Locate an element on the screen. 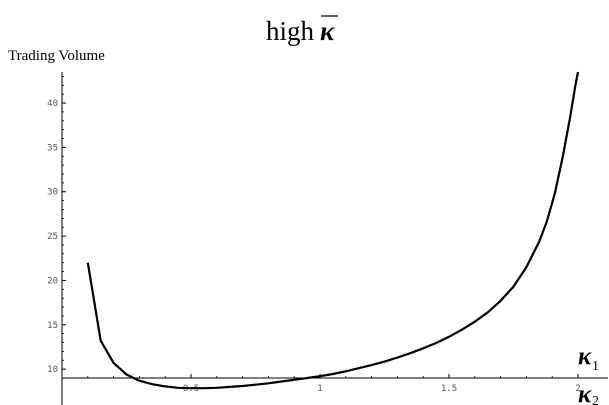 The image size is (609, 405). x-axis-label: κ 1 κ 2 is located at coordinates (588, 374).